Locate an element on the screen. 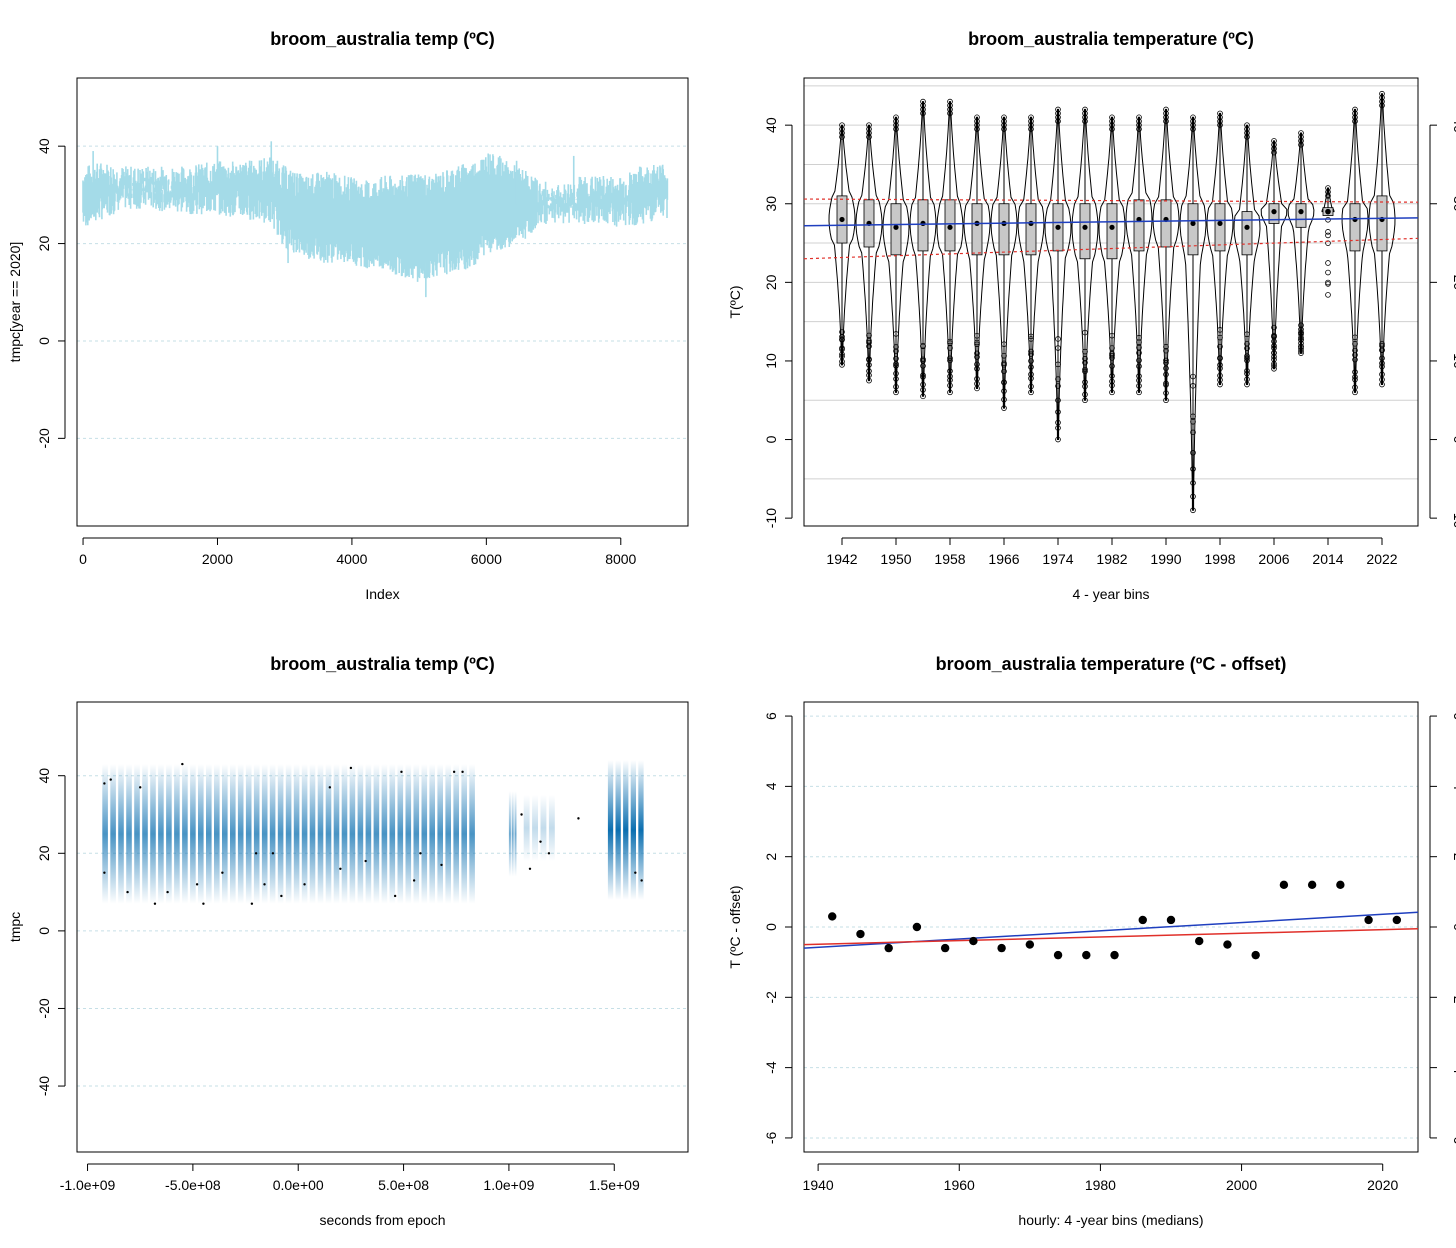 The width and height of the screenshot is (1456, 1248). right-tick-label: -6 is located at coordinates (1453, 1138).